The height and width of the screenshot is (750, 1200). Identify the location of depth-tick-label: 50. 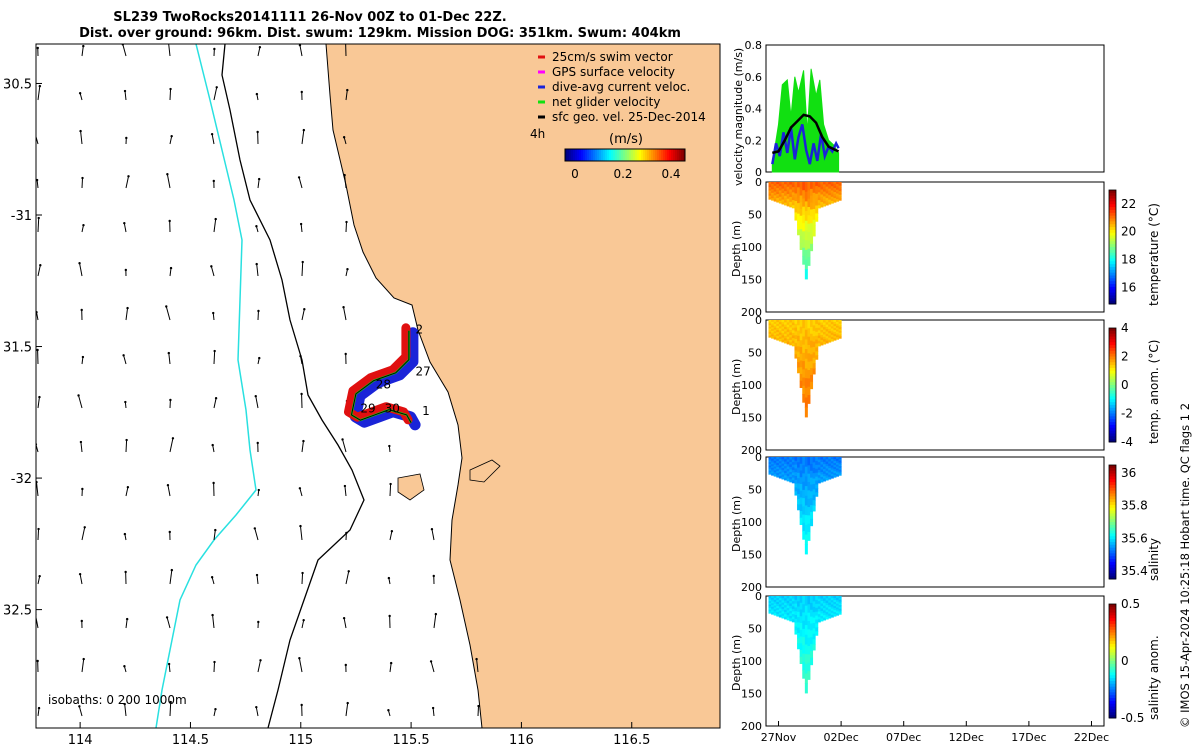
(755, 353).